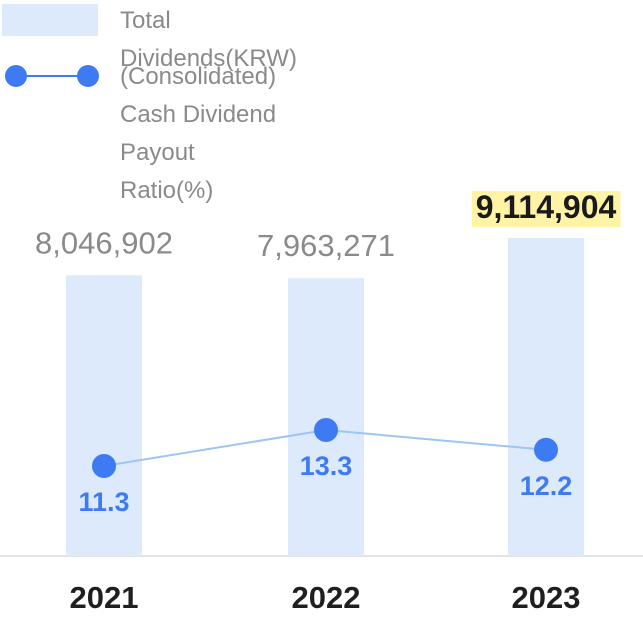 The height and width of the screenshot is (624, 643). I want to click on legend-line-swatch, so click(52, 76).